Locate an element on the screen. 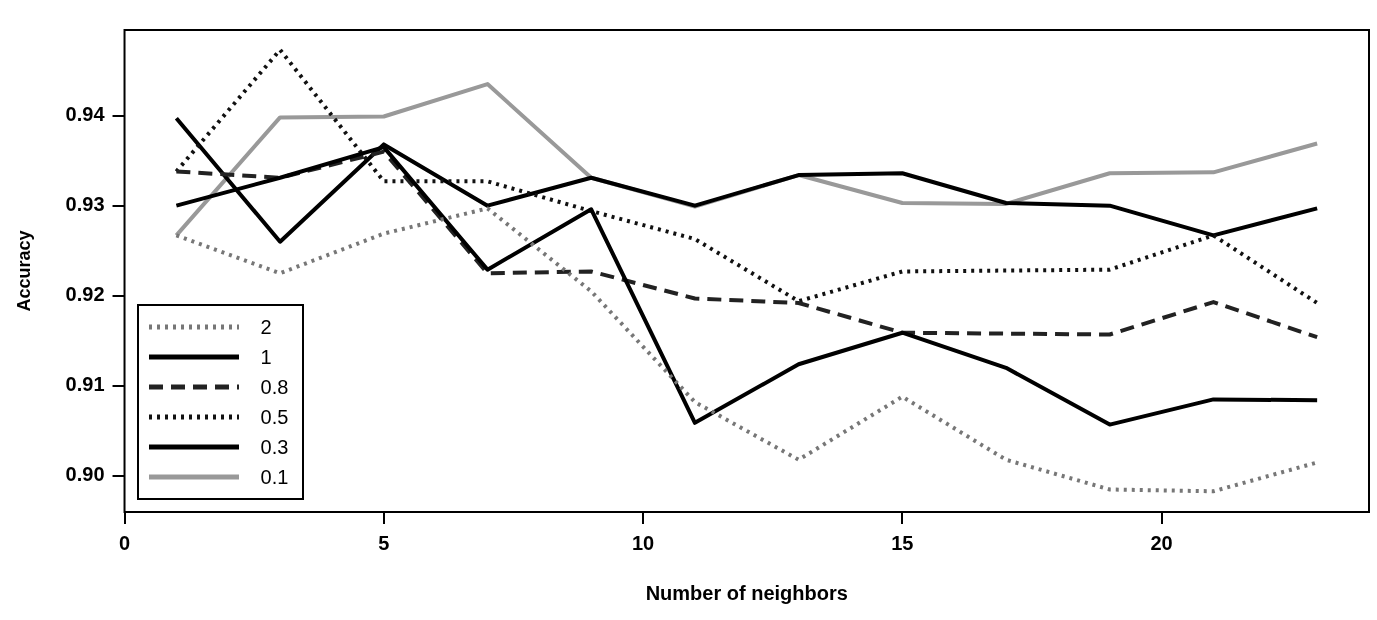 Image resolution: width=1377 pixels, height=620 pixels. y-axis-title: Accuracy is located at coordinates (23, 271).